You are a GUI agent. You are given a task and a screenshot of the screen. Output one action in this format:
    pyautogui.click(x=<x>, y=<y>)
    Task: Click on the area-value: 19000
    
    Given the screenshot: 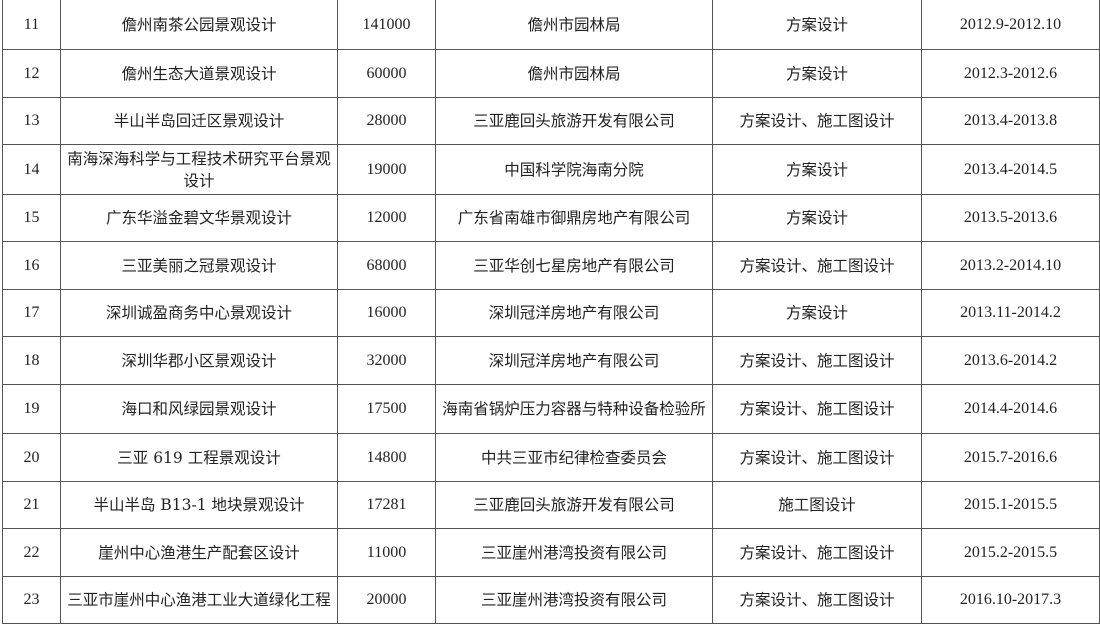 What is the action you would take?
    pyautogui.click(x=386, y=169)
    